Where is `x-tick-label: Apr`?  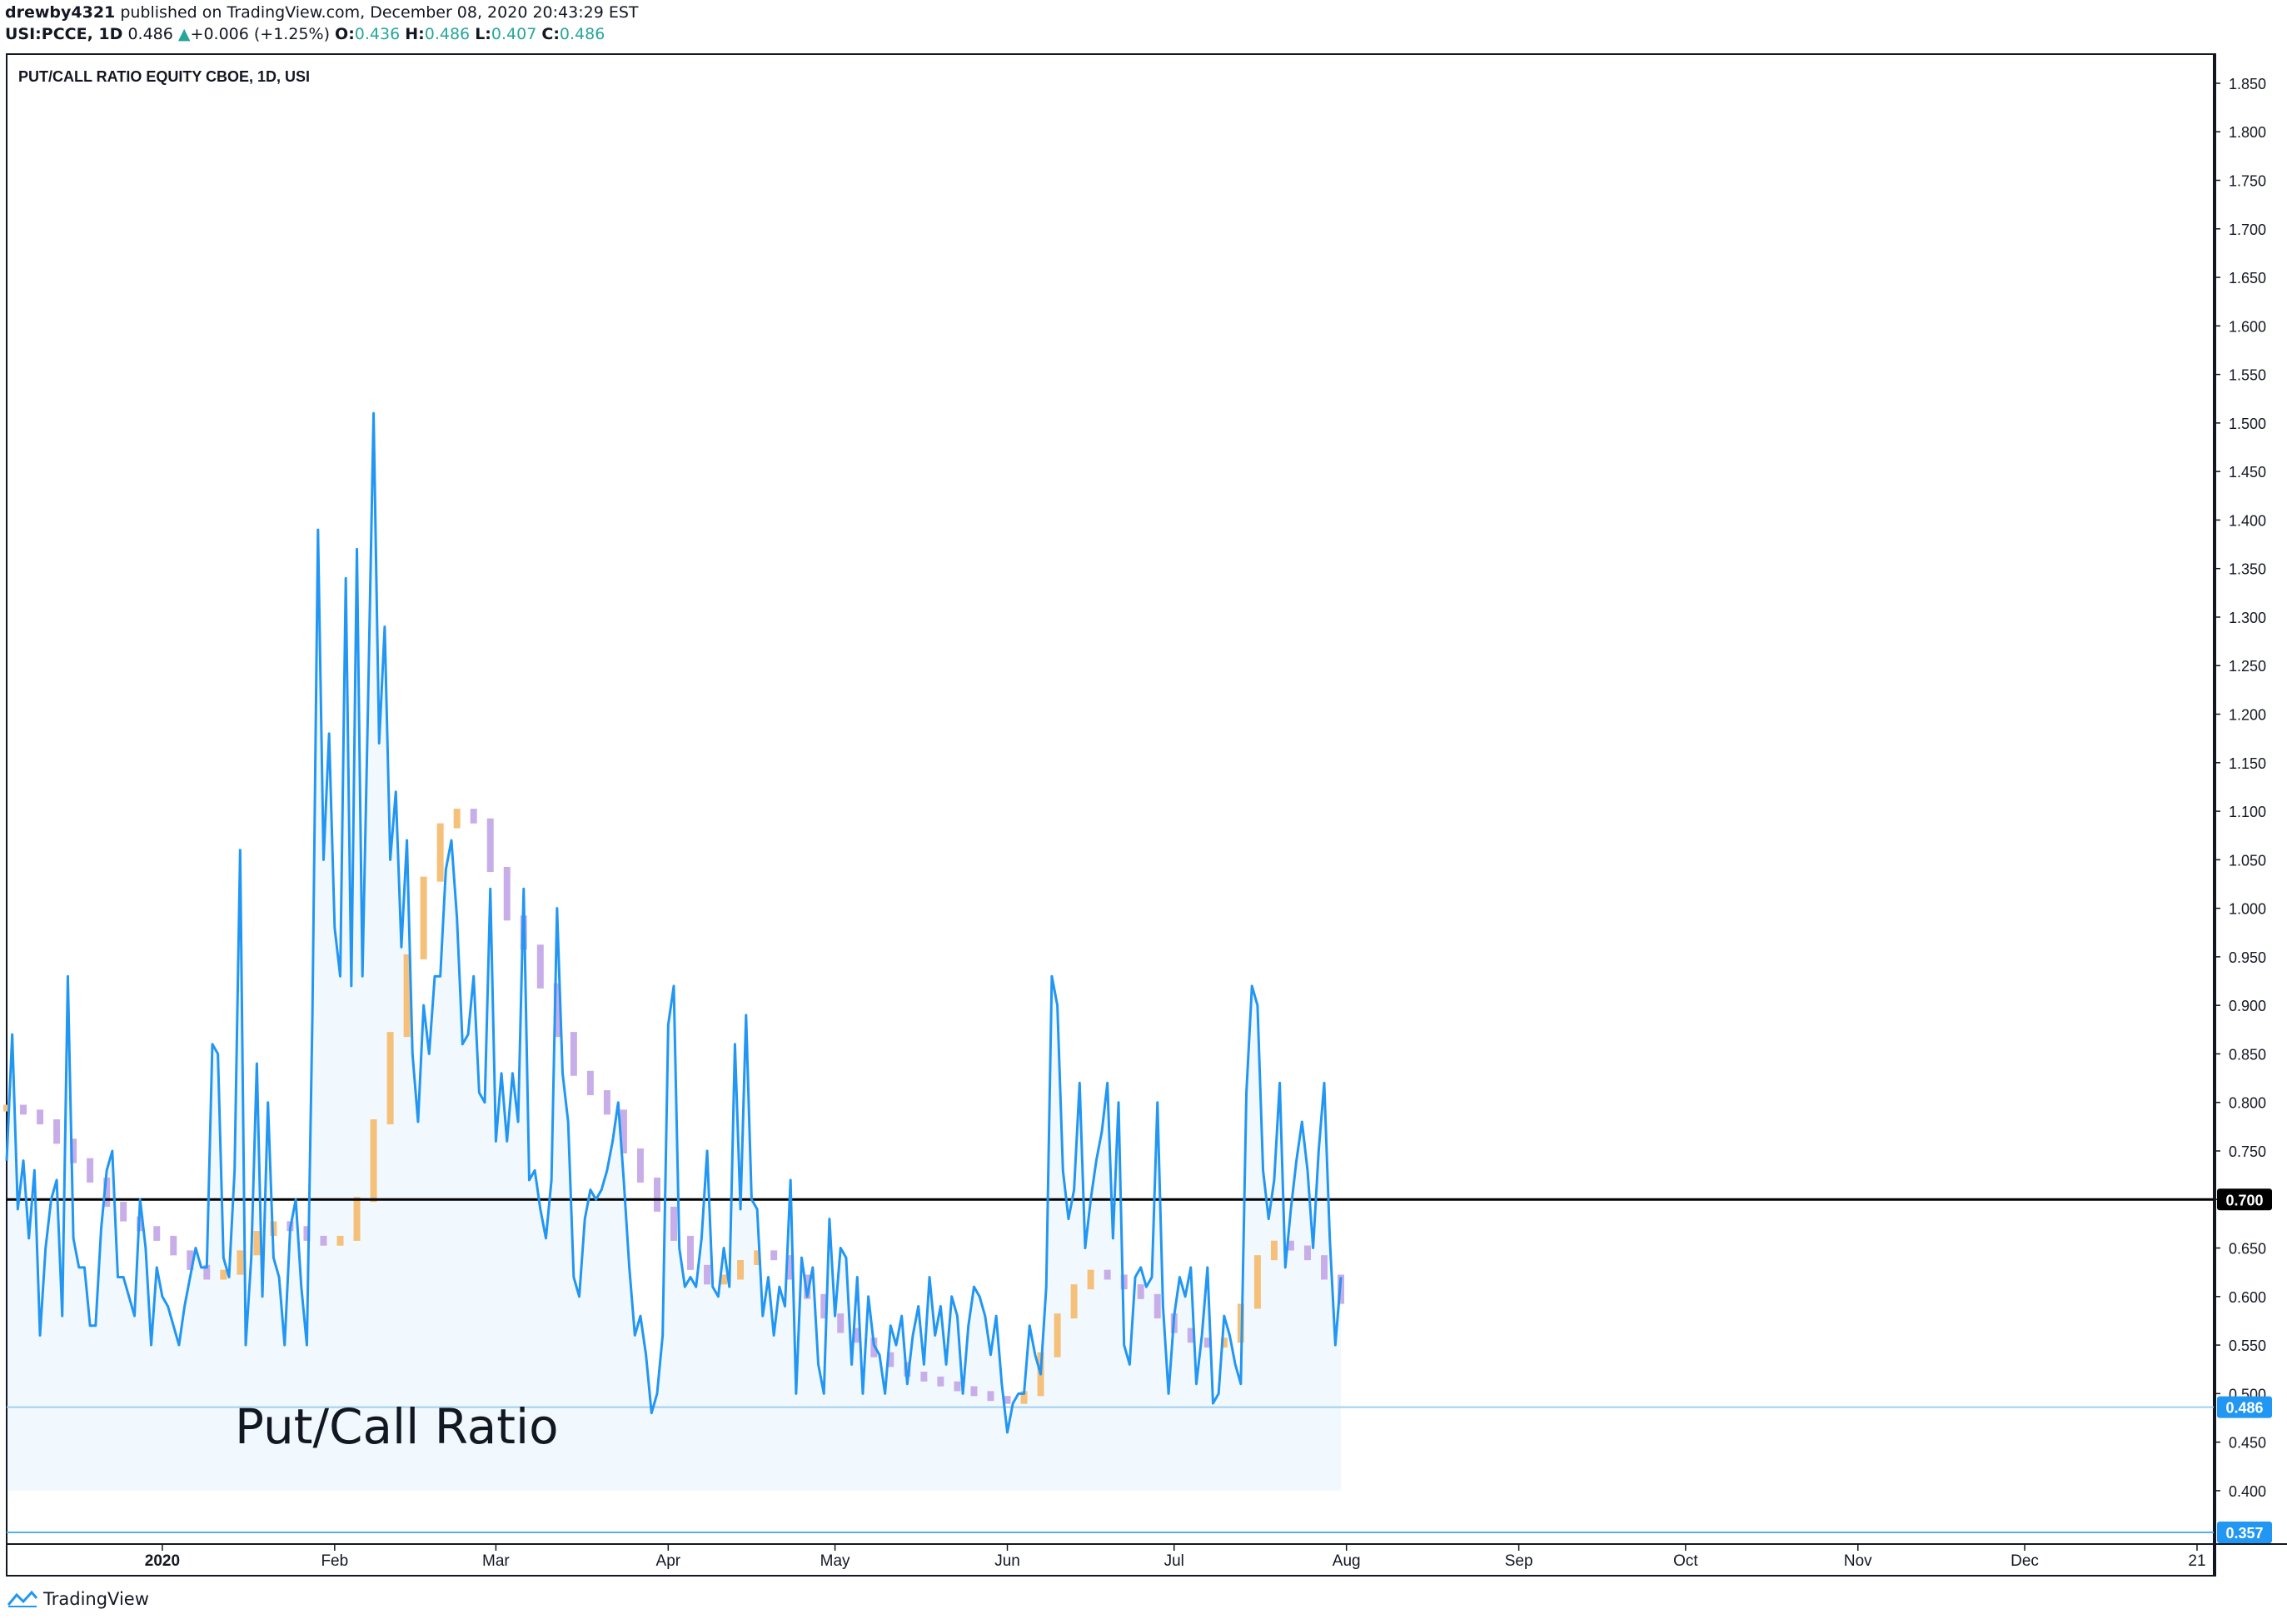
x-tick-label: Apr is located at coordinates (668, 1561).